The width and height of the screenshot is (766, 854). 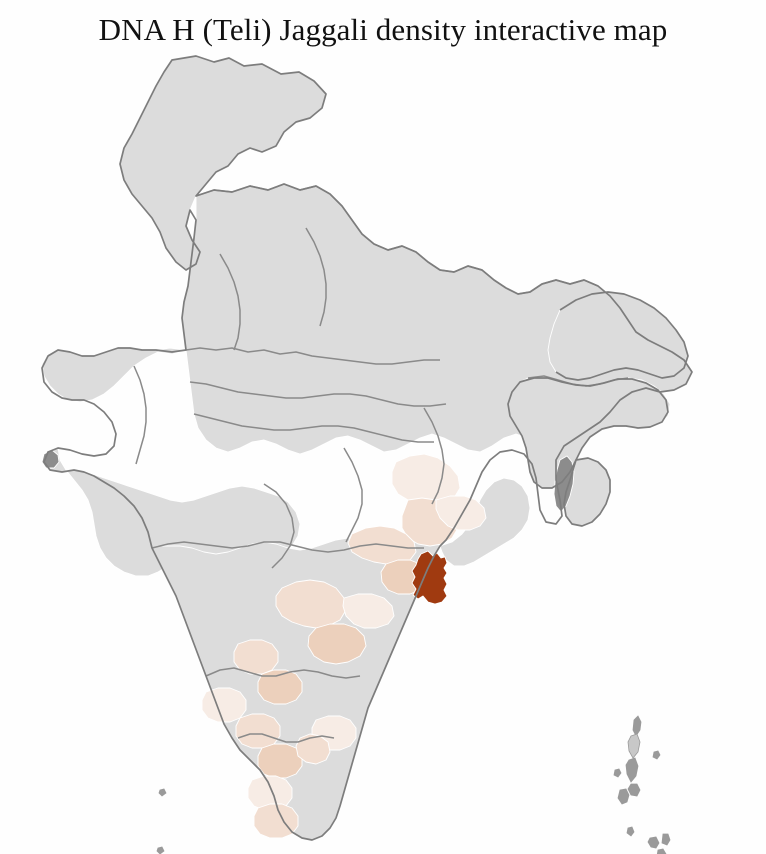 What do you see at coordinates (413, 784) in the screenshot?
I see `andaman-nicobar-islands` at bounding box center [413, 784].